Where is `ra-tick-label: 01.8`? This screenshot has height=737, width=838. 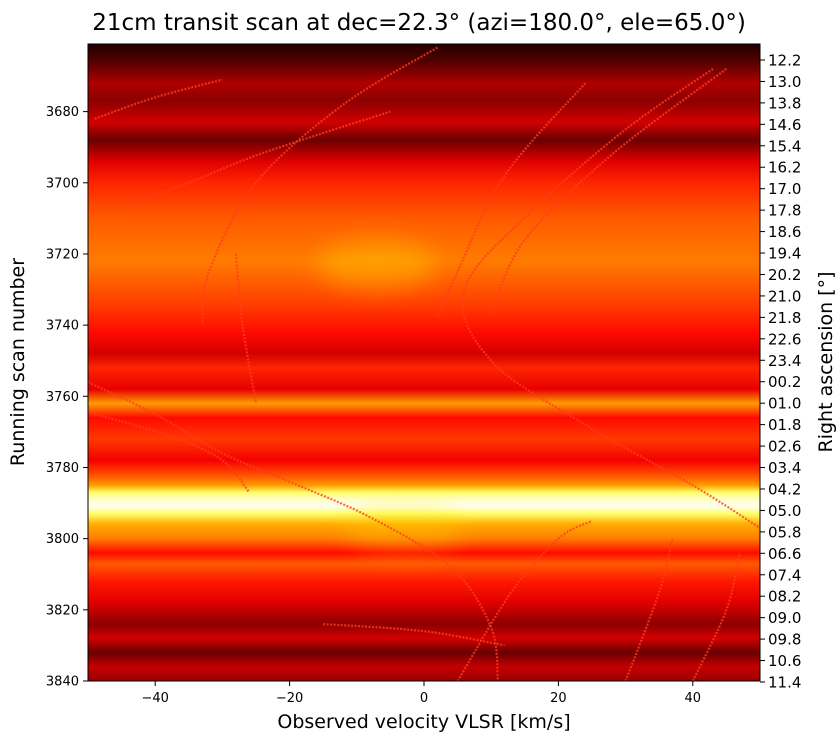
ra-tick-label: 01.8 is located at coordinates (784, 425).